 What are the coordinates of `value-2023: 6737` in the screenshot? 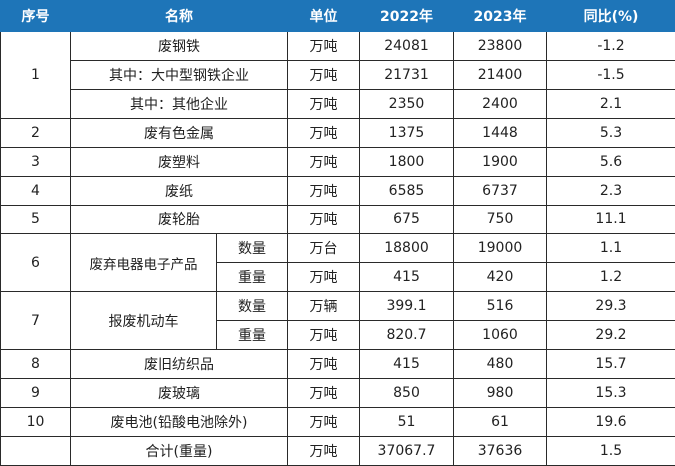 It's located at (500, 190).